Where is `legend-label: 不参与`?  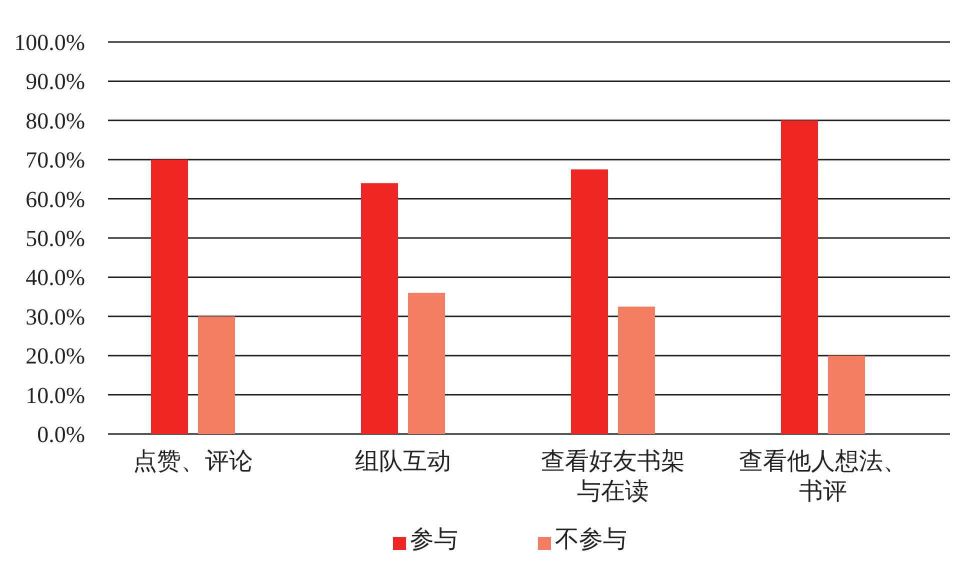 legend-label: 不参与 is located at coordinates (591, 540).